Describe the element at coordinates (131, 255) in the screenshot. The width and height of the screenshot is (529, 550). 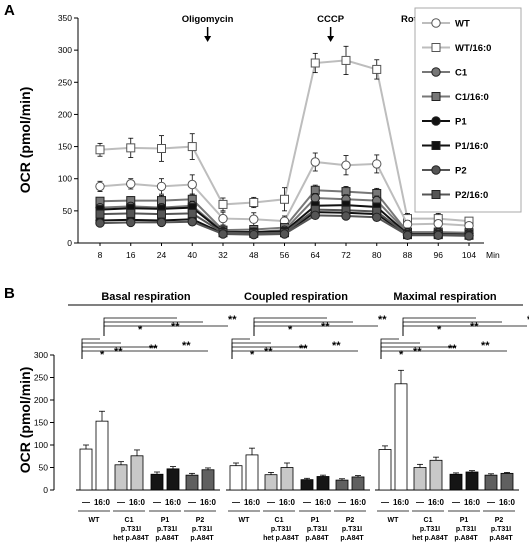
I see `panel-a-x-tick-label: 16` at that location.